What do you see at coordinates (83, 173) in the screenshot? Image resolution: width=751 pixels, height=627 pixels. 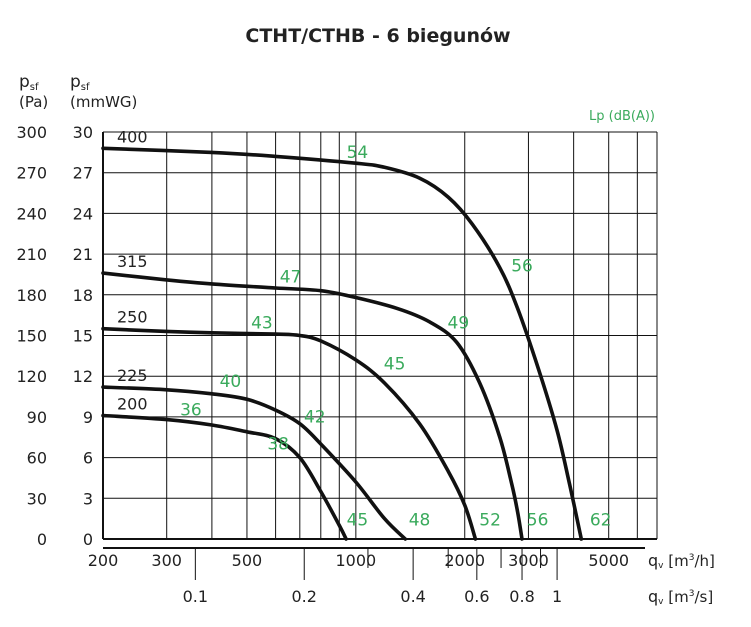 I see `y-tick-label-mmwg: 27` at bounding box center [83, 173].